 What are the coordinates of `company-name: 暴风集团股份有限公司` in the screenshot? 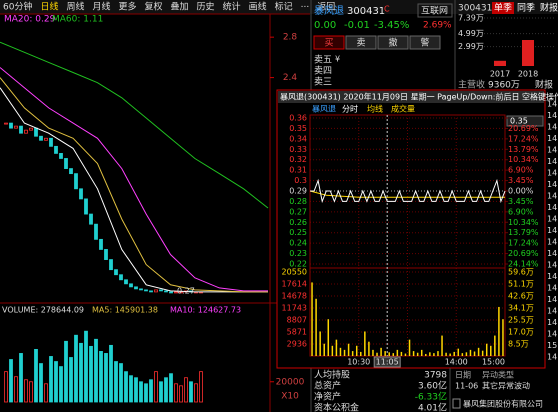 It's located at (503, 404).